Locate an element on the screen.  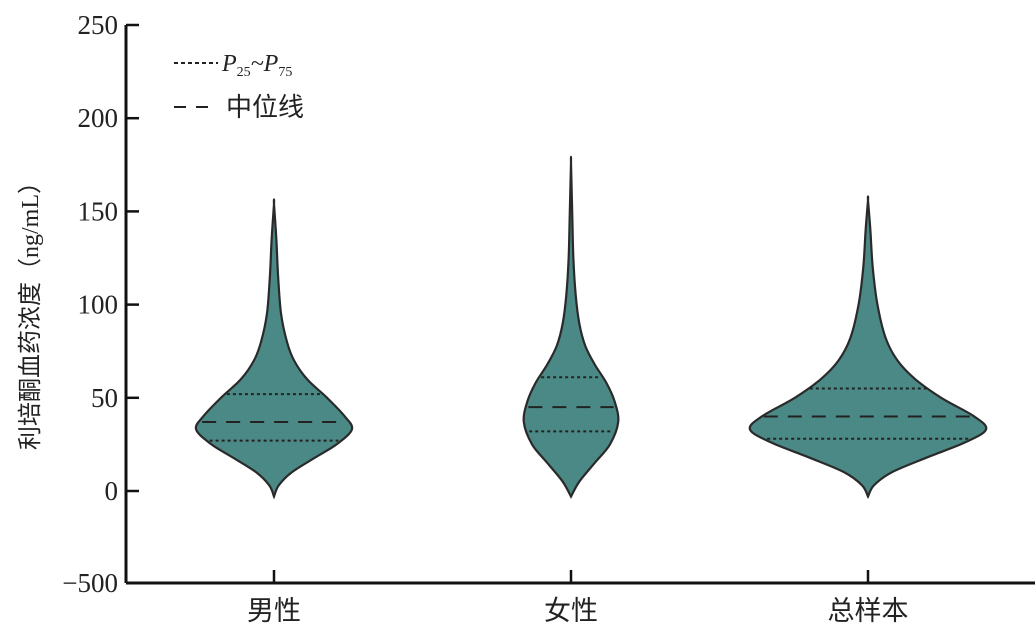
y-axis-label: 利培酮血药浓度（ng/mL） is located at coordinates (30, 310).